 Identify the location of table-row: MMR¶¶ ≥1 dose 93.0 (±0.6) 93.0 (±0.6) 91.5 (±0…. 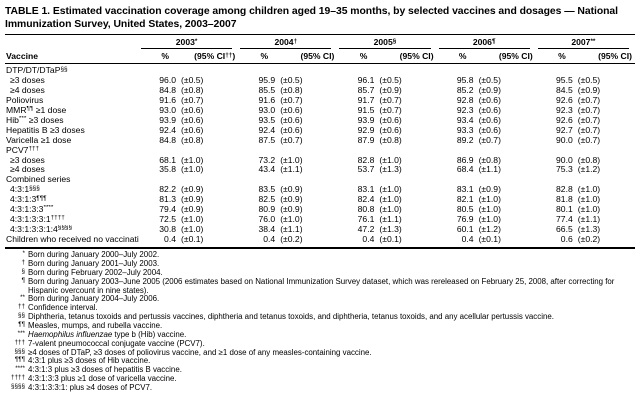
(320, 111).